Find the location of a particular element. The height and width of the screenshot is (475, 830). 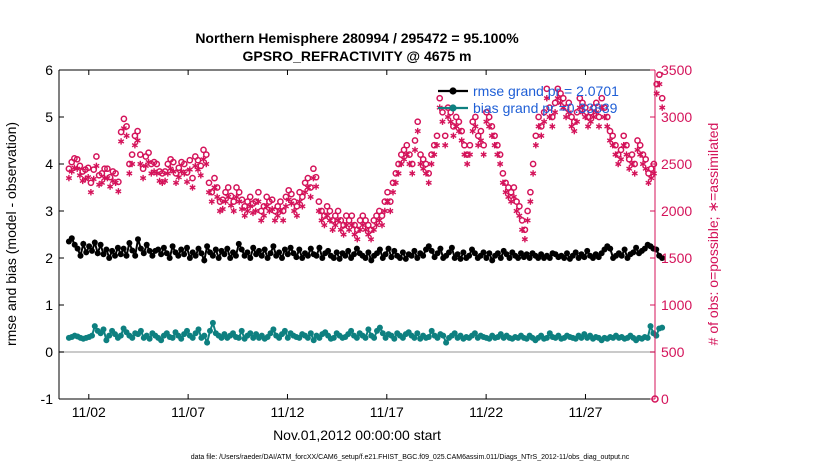

x-tick-label: 11/22 is located at coordinates (486, 412).